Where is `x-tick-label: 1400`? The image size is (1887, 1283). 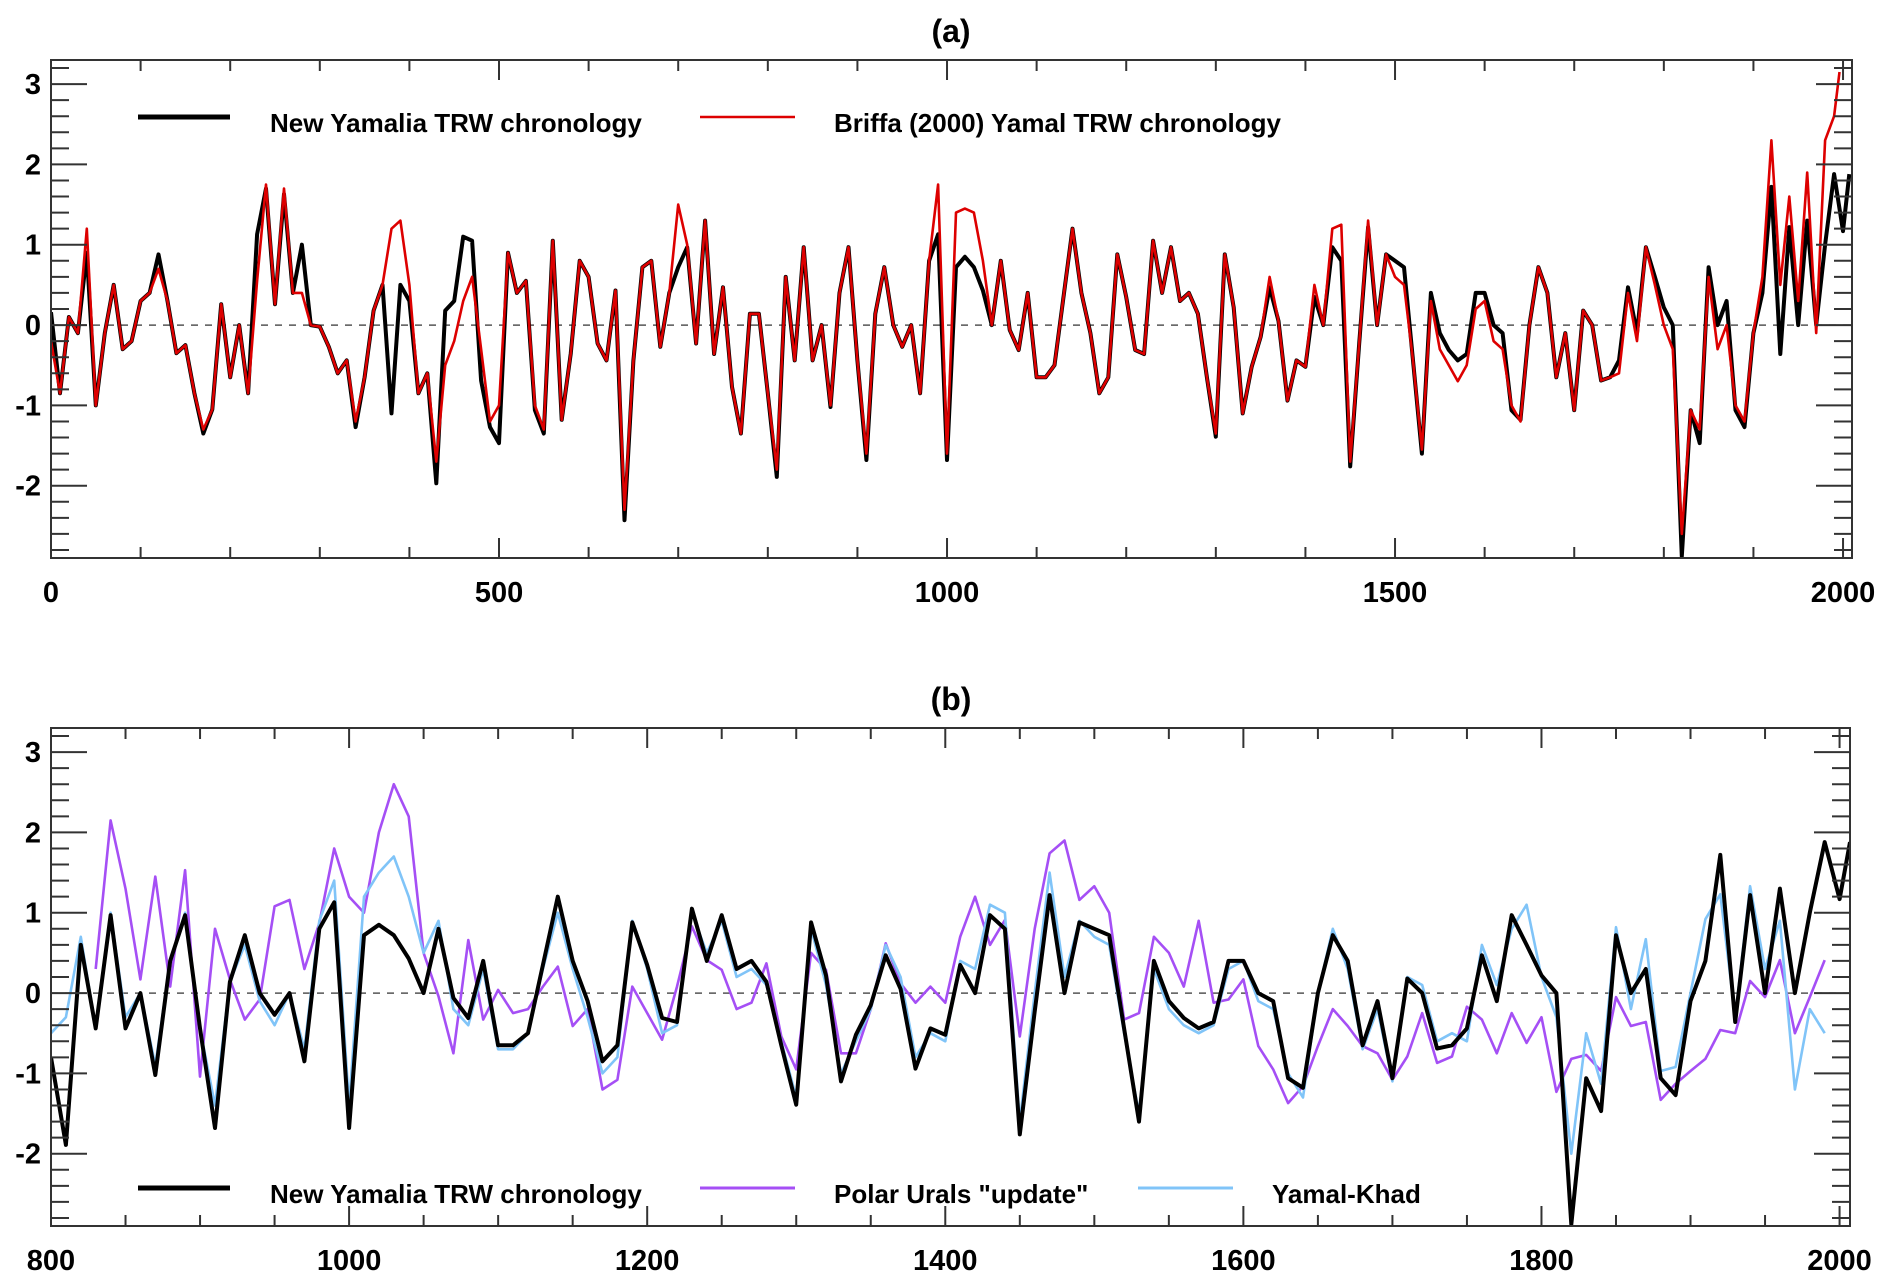 x-tick-label: 1400 is located at coordinates (945, 1261).